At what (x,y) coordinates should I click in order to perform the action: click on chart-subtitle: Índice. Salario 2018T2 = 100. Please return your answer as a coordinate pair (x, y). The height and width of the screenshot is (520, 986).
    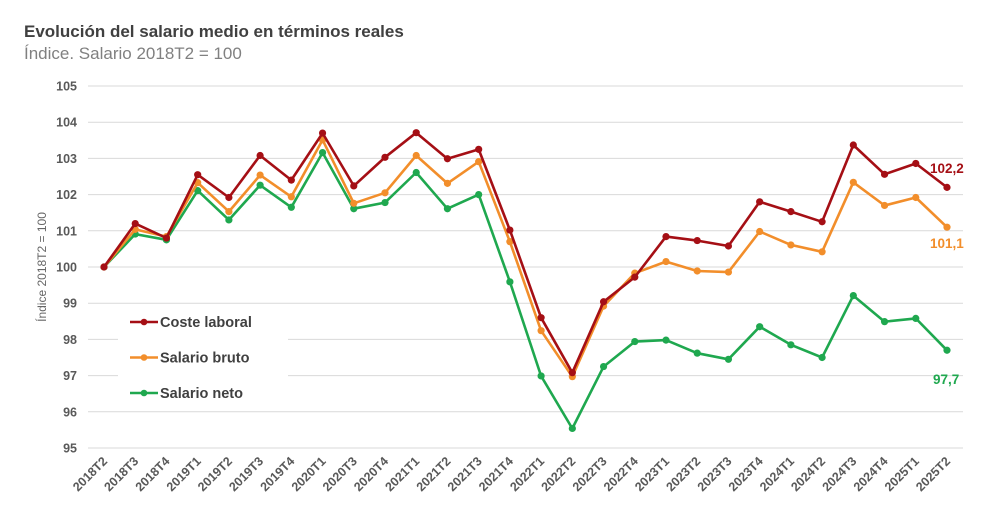
    Looking at the image, I should click on (133, 53).